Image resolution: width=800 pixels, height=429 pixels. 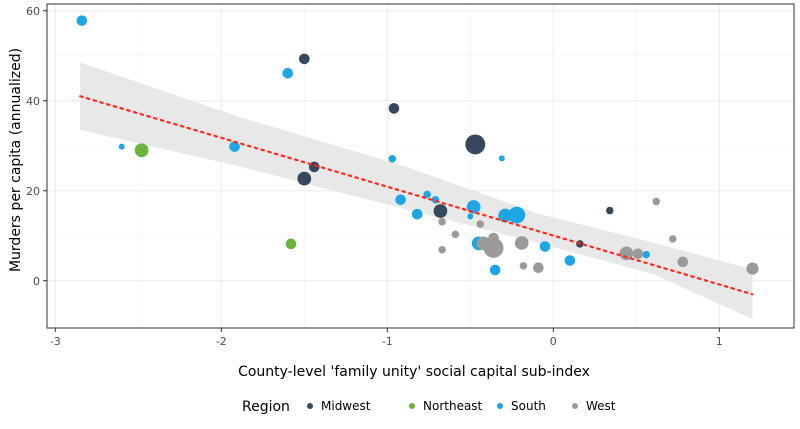 I want to click on x-tick-label: -2, so click(x=221, y=341).